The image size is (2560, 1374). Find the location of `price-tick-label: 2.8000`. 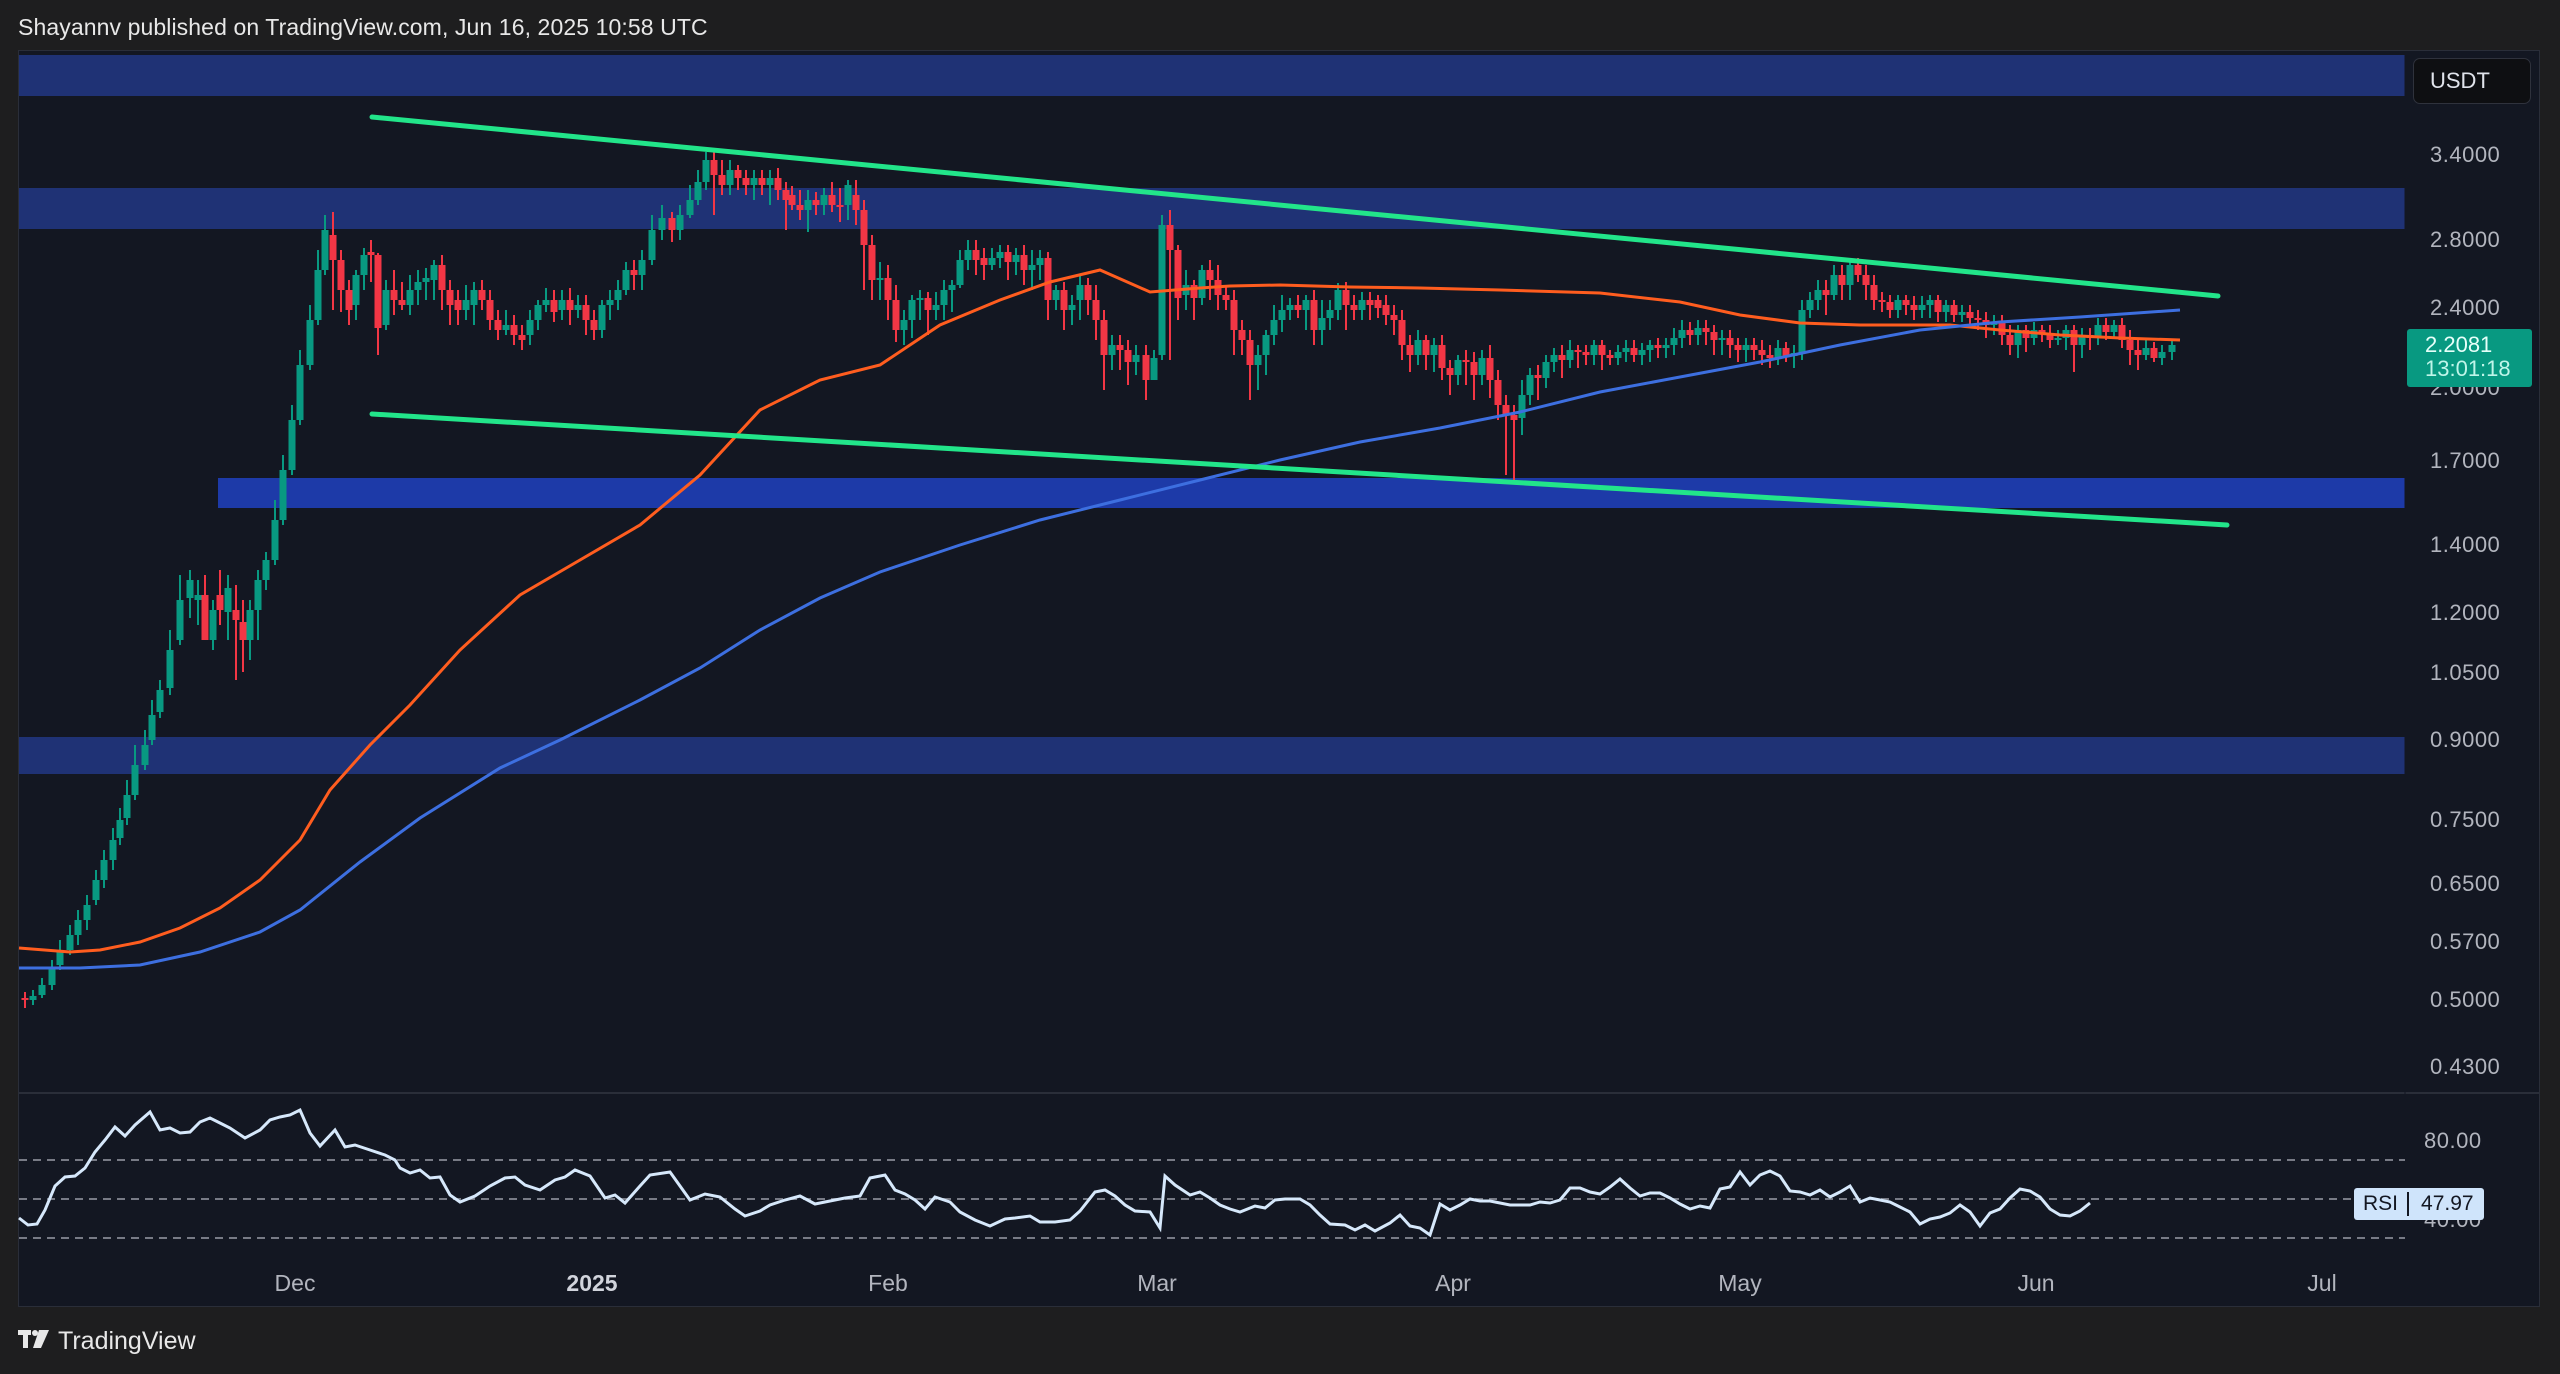

price-tick-label: 2.8000 is located at coordinates (2465, 239).